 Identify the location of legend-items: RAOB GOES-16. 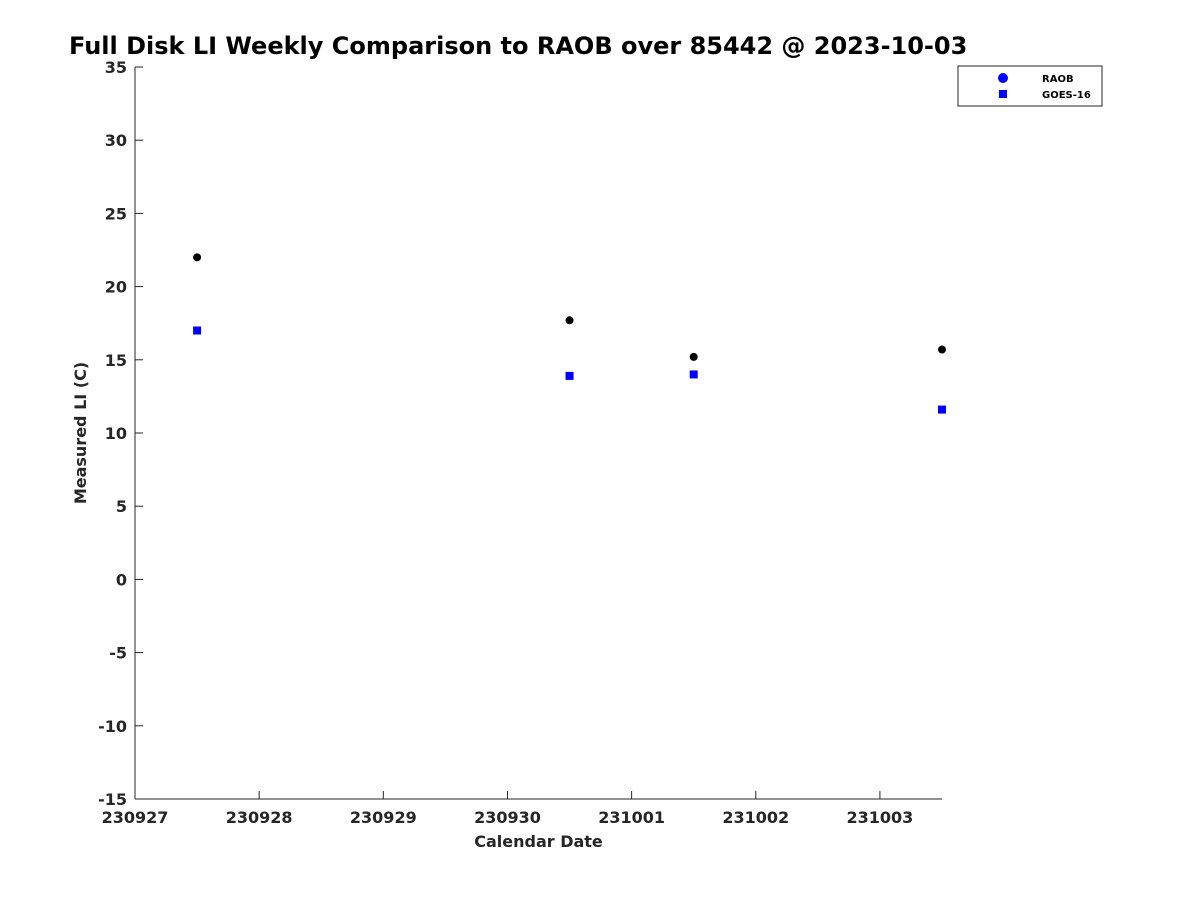
(1044, 87).